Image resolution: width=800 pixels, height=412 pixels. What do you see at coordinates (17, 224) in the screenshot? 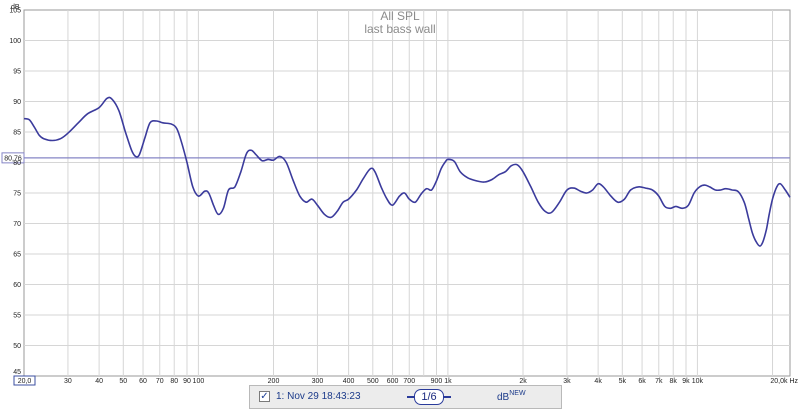
I see `y-tick-label: 70` at bounding box center [17, 224].